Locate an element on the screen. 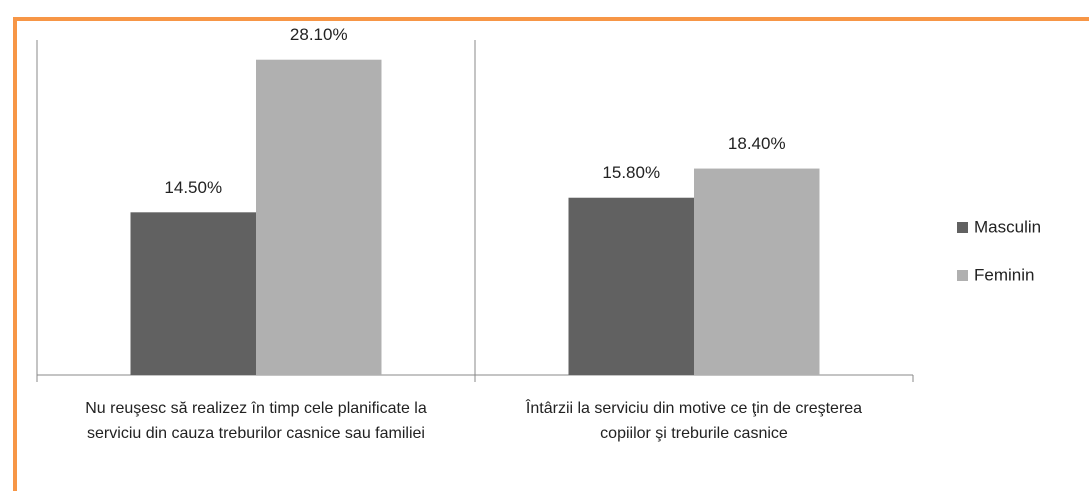 Image resolution: width=1089 pixels, height=491 pixels. data-label: 28.10% is located at coordinates (319, 34).